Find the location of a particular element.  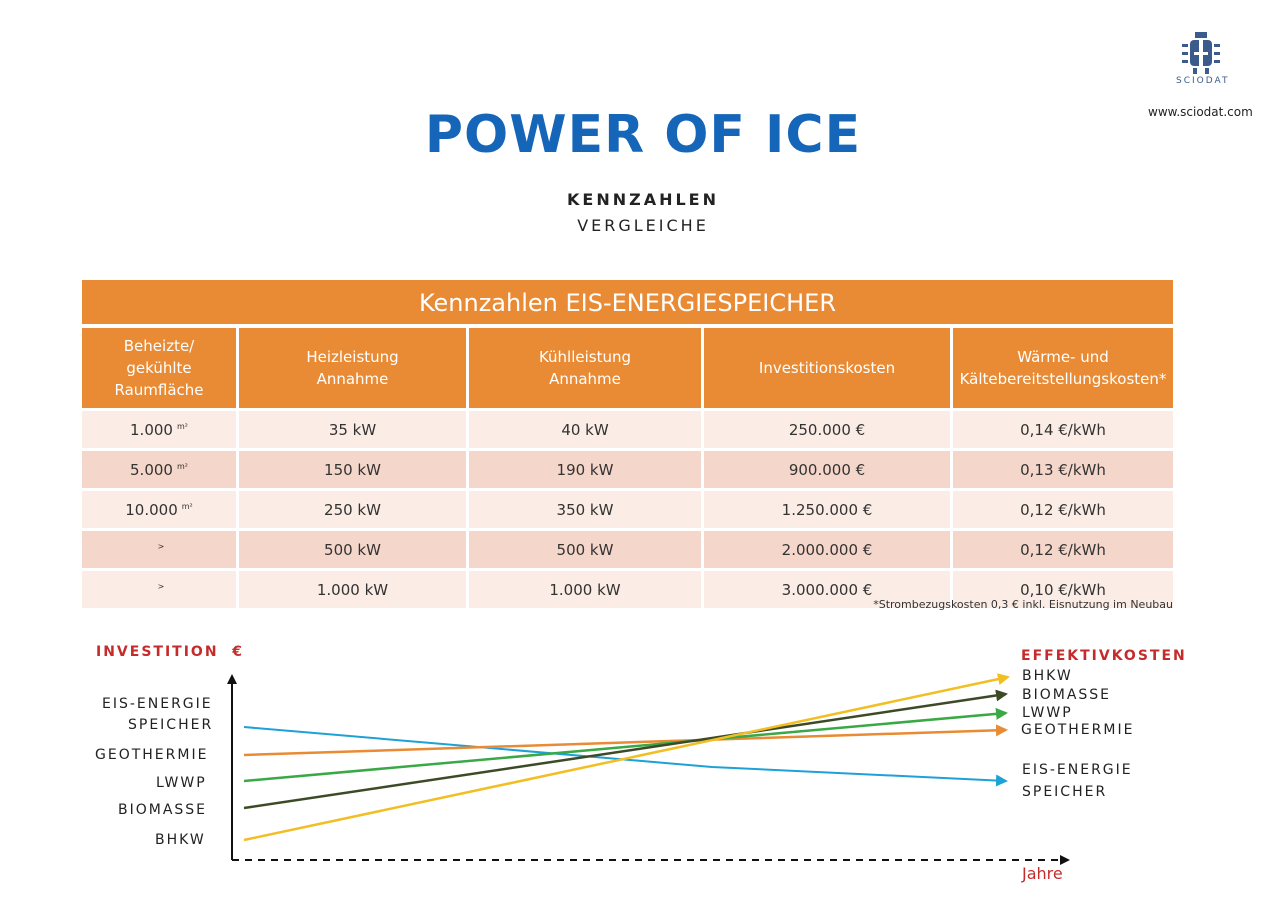

cell-cool: 350 kW is located at coordinates (584, 509).